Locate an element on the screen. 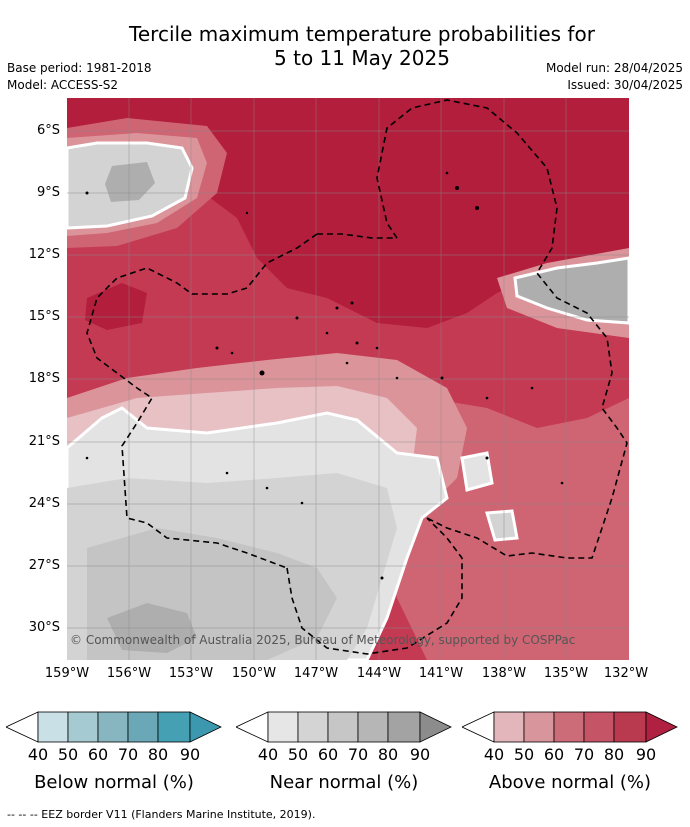 The height and width of the screenshot is (827, 690). model-run: Model run: 28/04/2025 is located at coordinates (614, 68).